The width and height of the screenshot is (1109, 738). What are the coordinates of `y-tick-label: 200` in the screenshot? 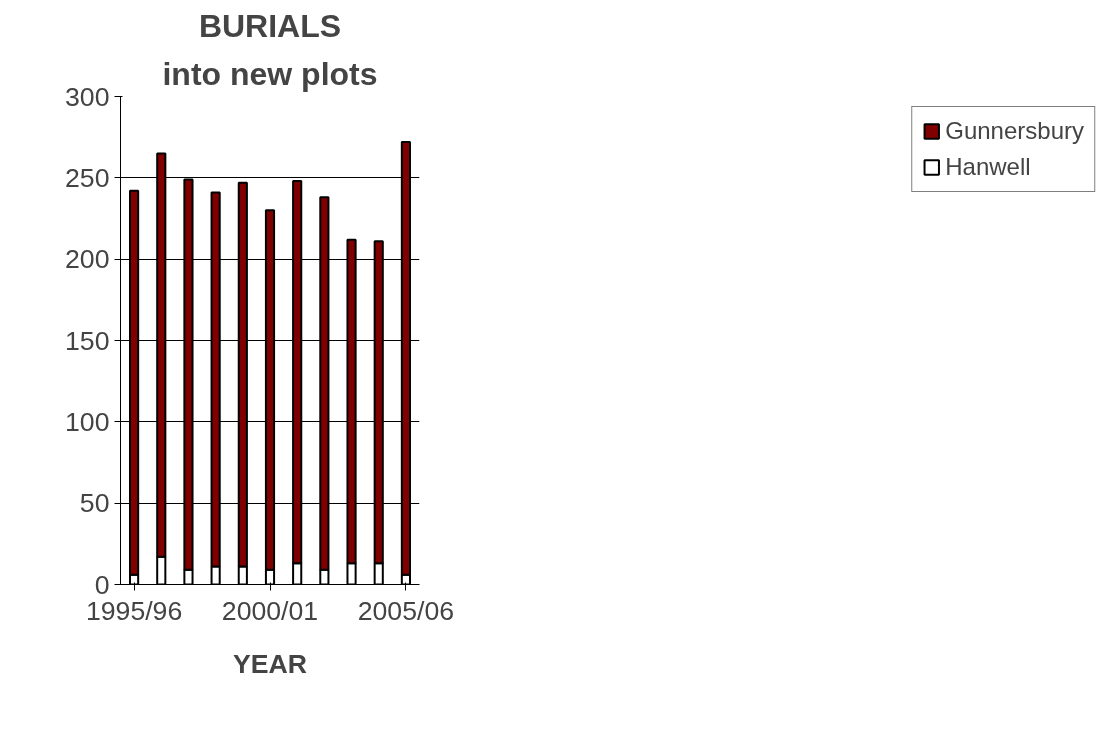 It's located at (87, 259).